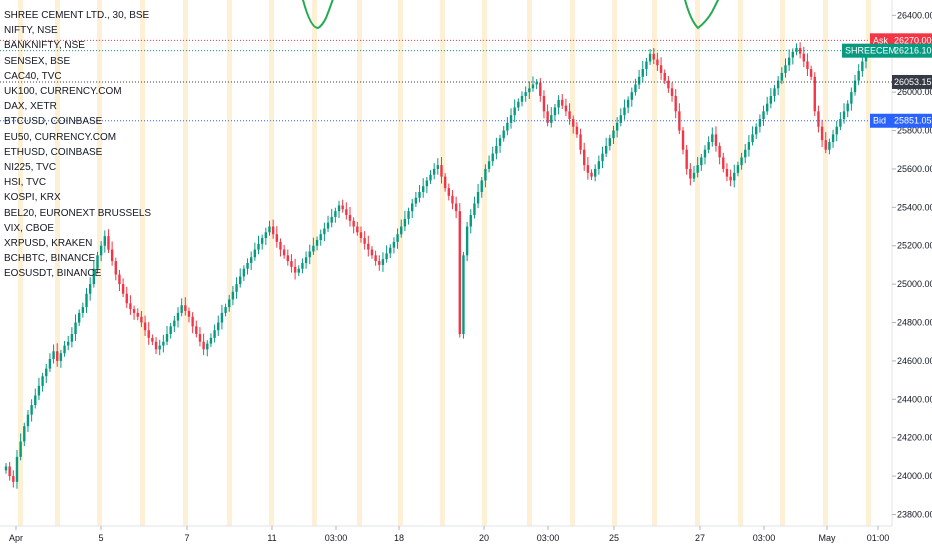  I want to click on compare-symbol-item: NI225, TVC, so click(30, 168).